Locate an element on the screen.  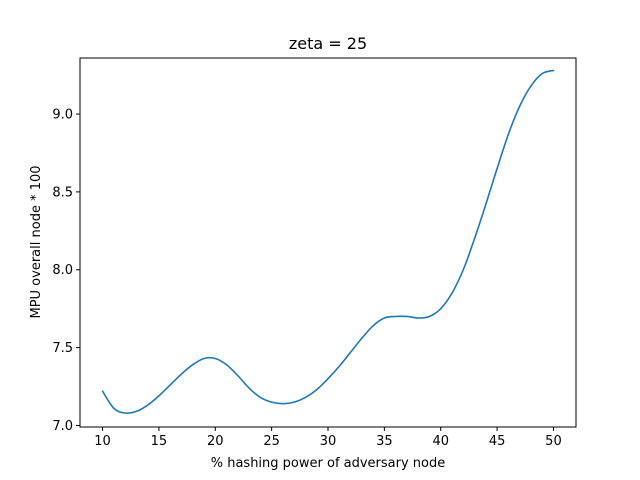
x-tick-label: 40 is located at coordinates (440, 441).